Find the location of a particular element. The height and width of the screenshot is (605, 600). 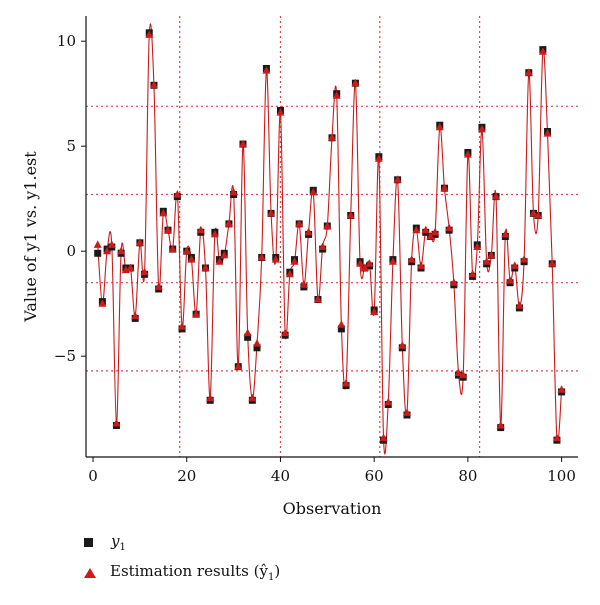

square-marker-icon is located at coordinates (88, 542).